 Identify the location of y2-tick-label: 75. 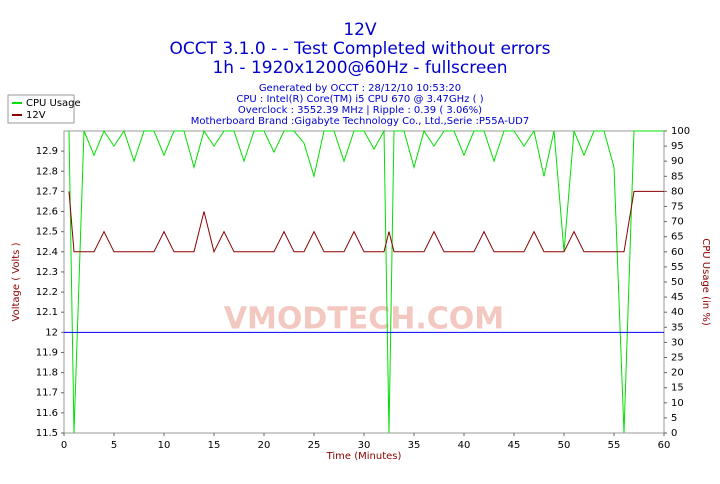
(677, 207).